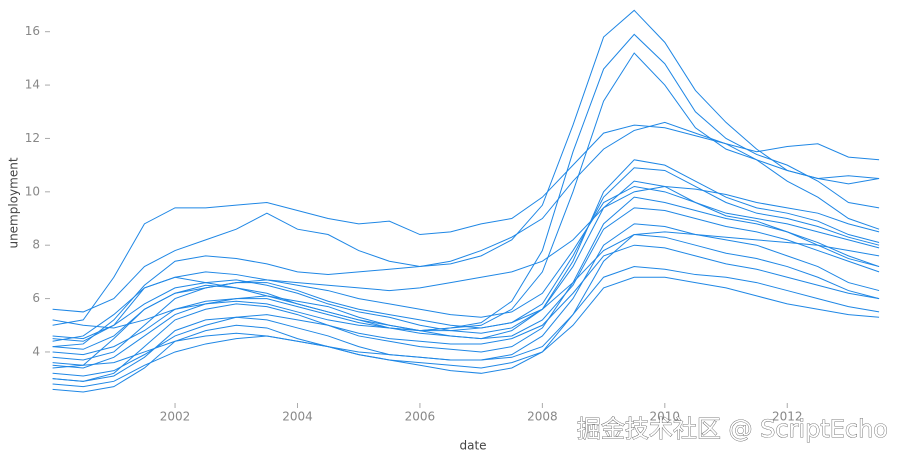  What do you see at coordinates (32, 31) in the screenshot?
I see `y-tick-label: 16` at bounding box center [32, 31].